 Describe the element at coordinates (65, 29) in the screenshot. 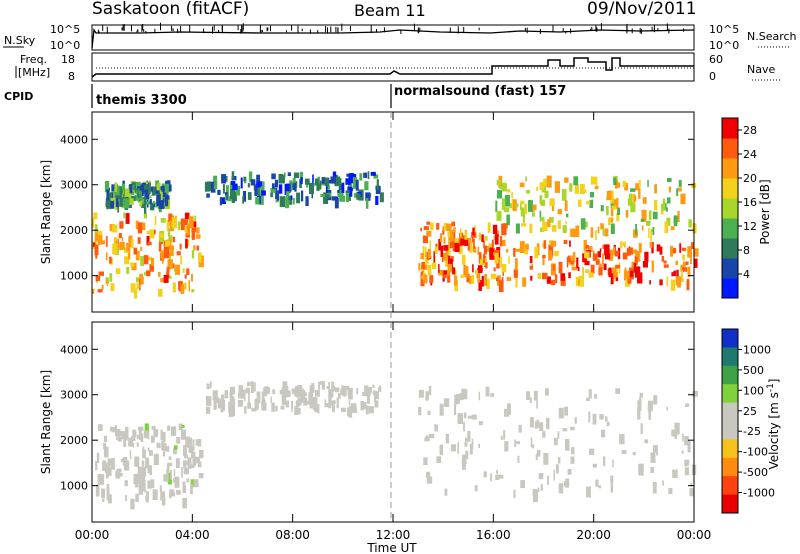

I see `noise-left-tick-top: 10^5` at that location.